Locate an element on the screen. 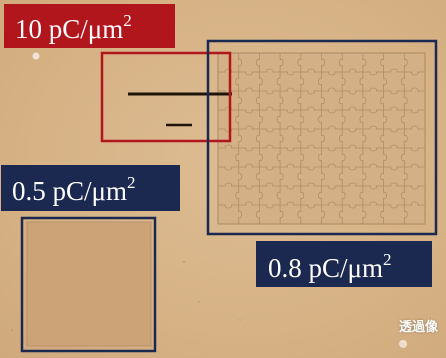 This screenshot has height=358, width=446. dose-label-10: 10 pC/μm2 is located at coordinates (89, 26).